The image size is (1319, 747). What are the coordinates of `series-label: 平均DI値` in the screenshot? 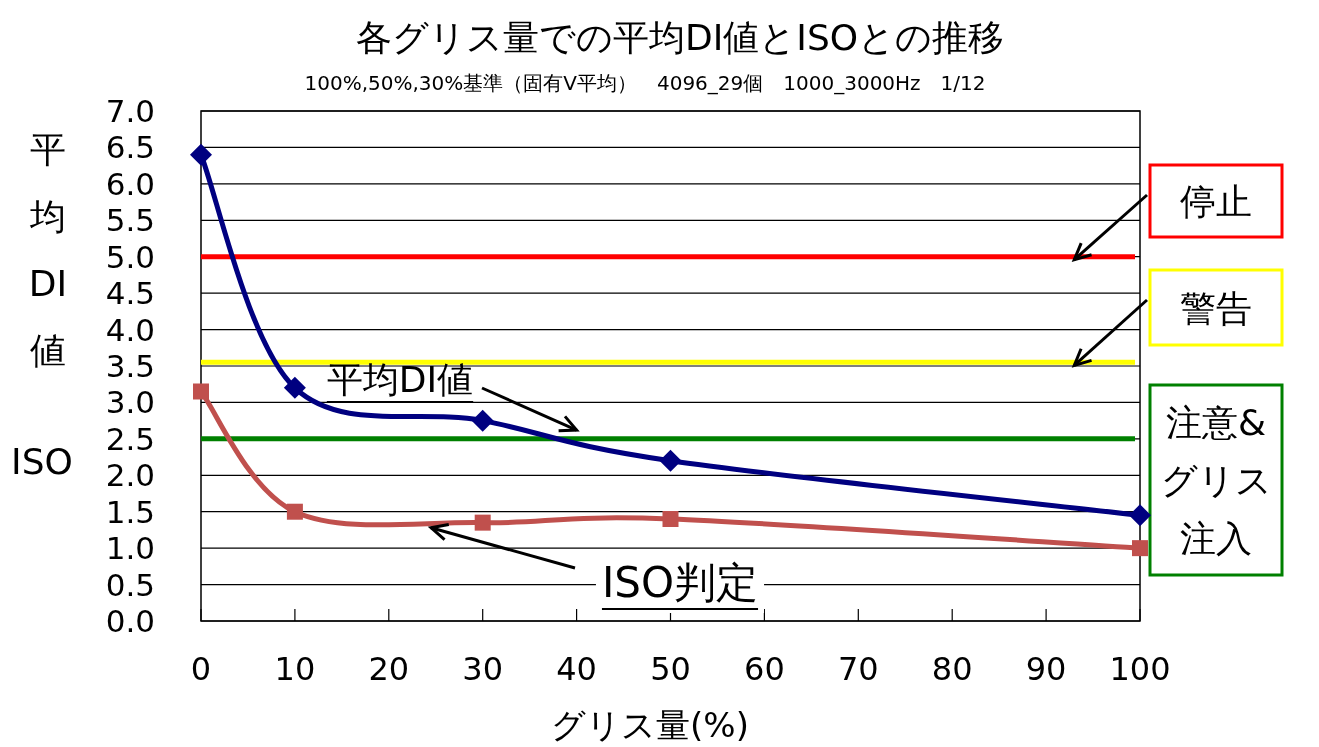 It's located at (400, 379).